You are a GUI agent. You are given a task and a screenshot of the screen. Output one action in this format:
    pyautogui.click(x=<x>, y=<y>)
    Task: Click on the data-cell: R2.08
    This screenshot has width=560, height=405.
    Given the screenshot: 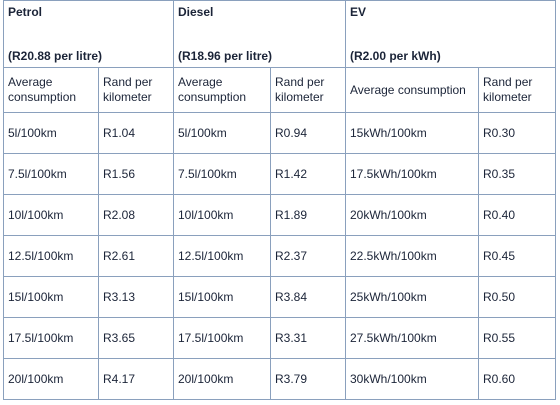 What is the action you would take?
    pyautogui.click(x=136, y=215)
    